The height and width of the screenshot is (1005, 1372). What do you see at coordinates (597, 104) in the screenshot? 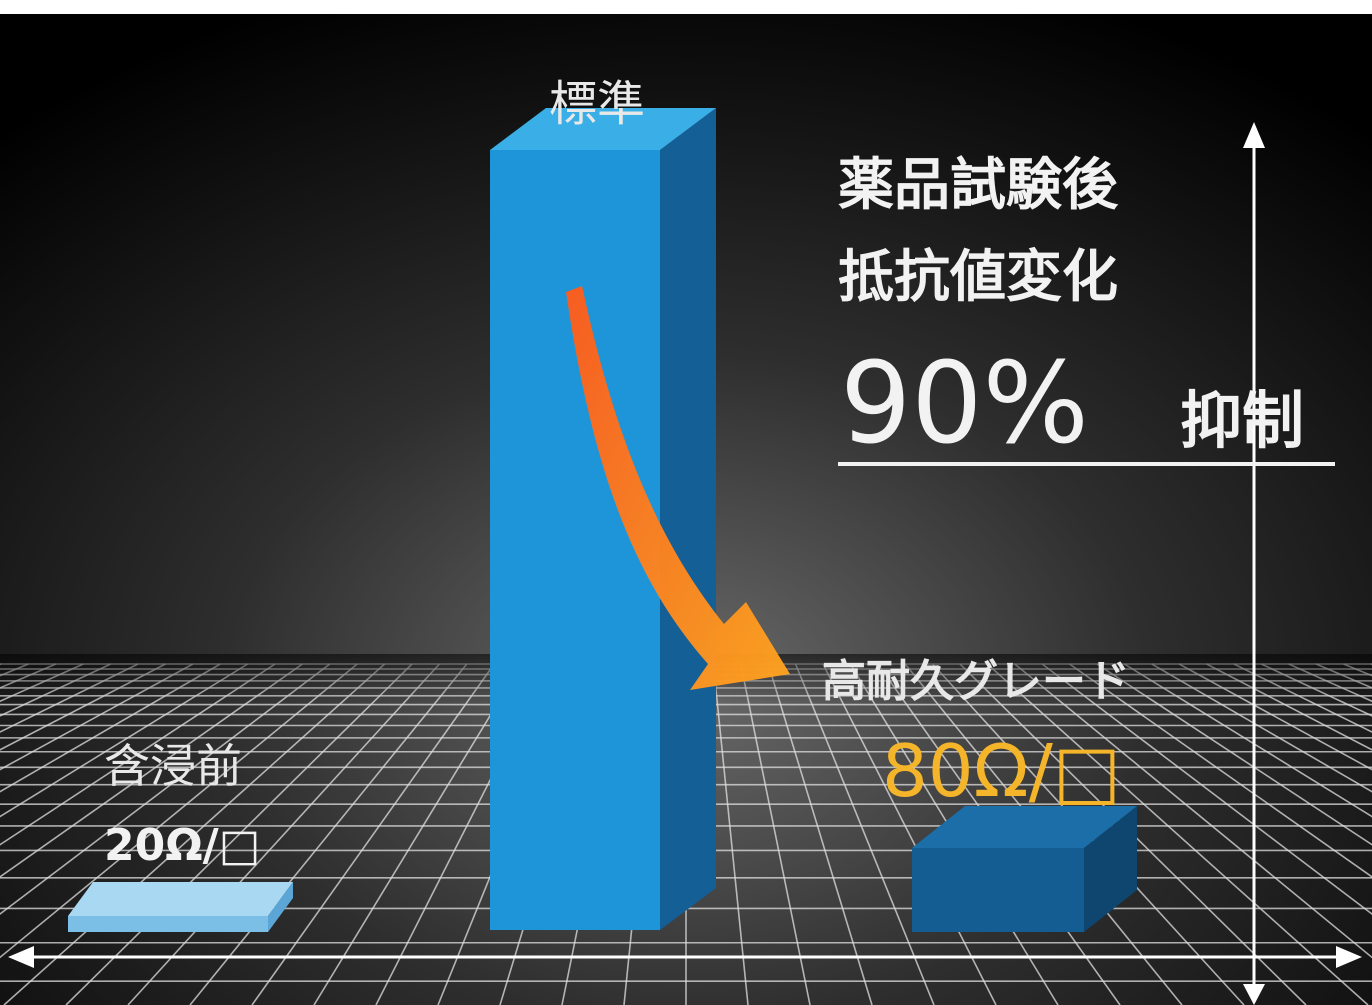
I see `category-label-standard: 標準` at bounding box center [597, 104].